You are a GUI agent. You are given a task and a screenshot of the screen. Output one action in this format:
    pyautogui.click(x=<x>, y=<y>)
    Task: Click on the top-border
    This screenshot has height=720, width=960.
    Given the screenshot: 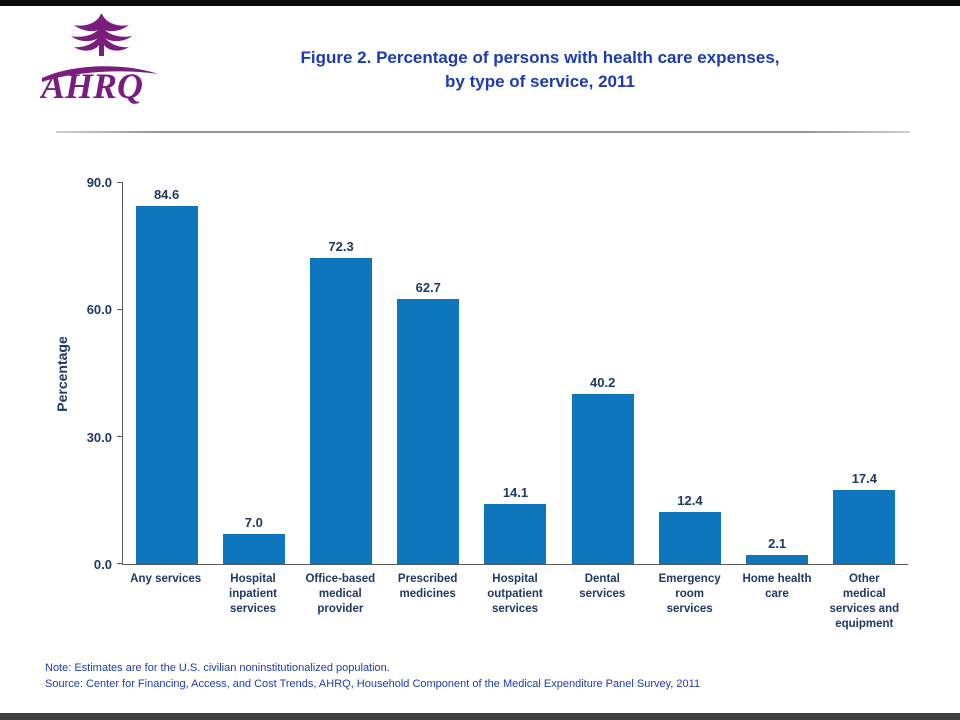 What is the action you would take?
    pyautogui.click(x=480, y=3)
    